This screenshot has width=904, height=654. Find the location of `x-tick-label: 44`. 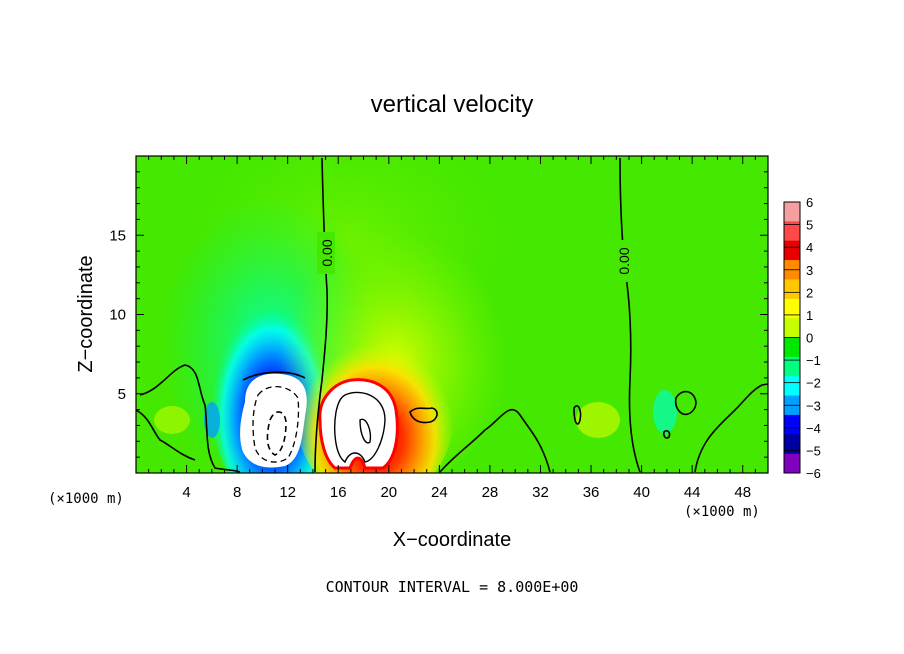

x-tick-label: 44 is located at coordinates (692, 492).